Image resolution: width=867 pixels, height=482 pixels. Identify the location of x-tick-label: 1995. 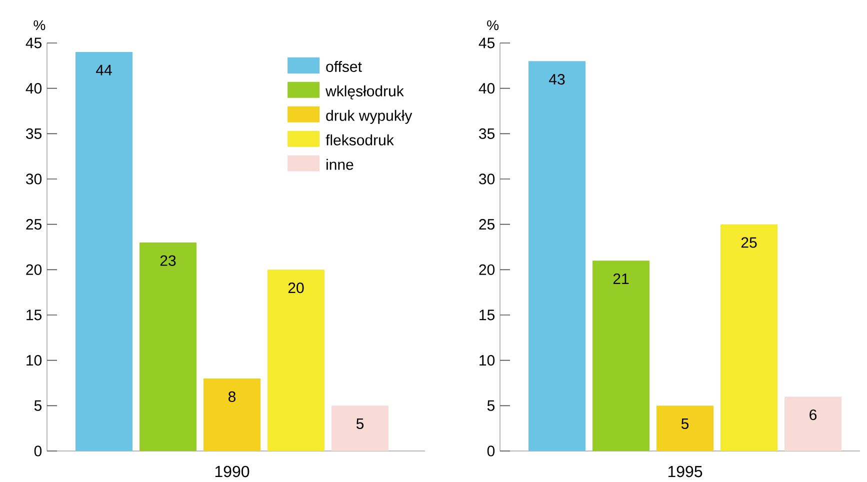
(685, 472).